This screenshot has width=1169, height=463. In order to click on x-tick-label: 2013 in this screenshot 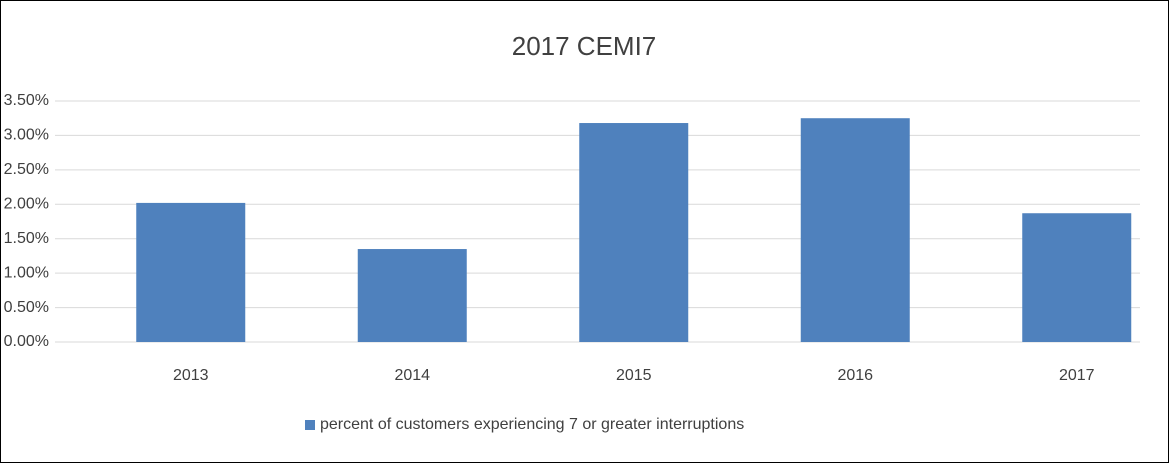, I will do `click(191, 375)`.